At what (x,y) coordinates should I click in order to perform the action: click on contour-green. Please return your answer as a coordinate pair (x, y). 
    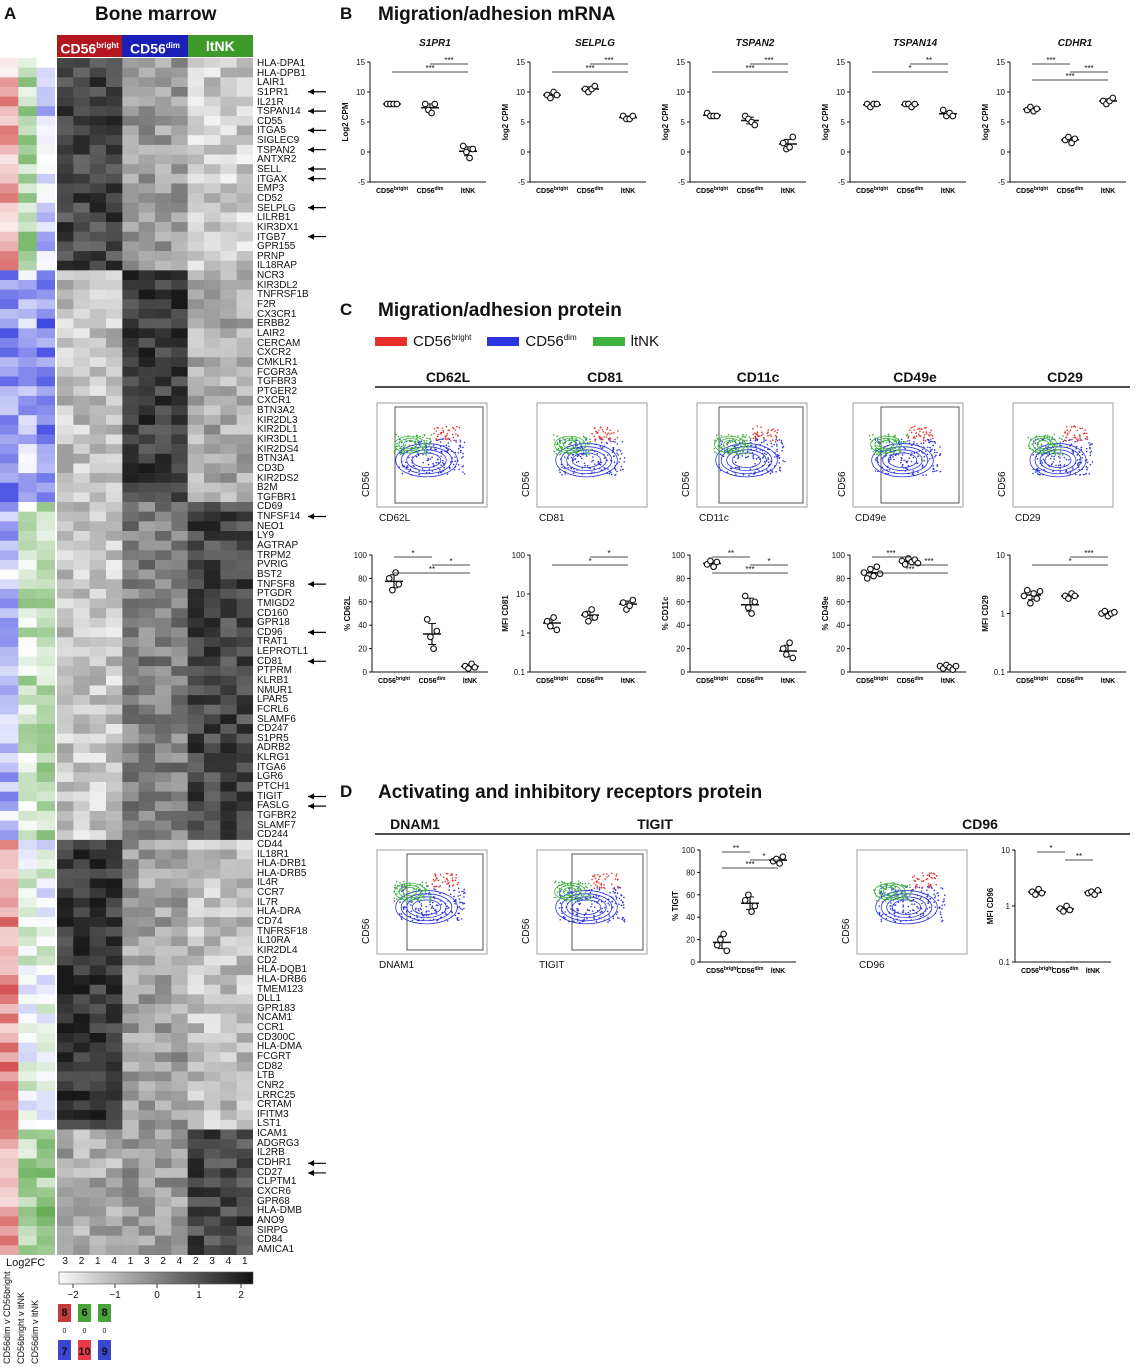
    Looking at the image, I should click on (886, 444).